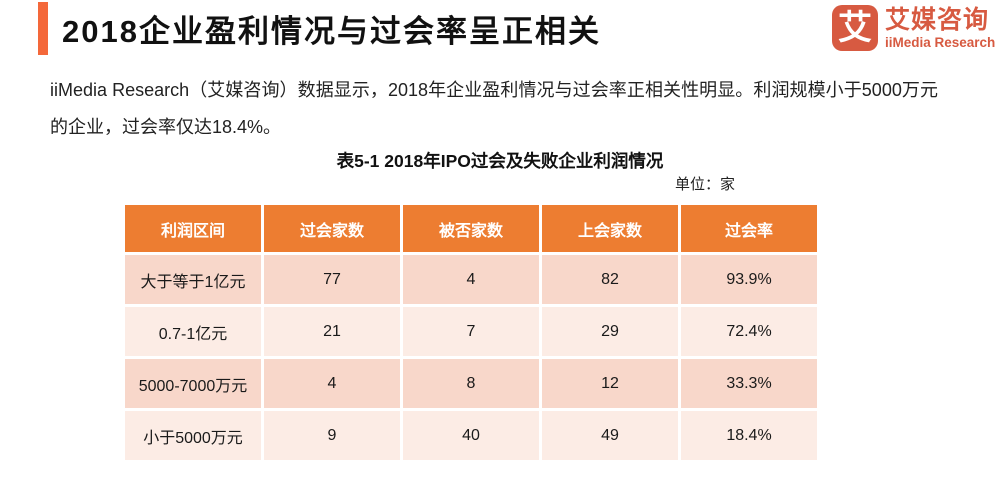 This screenshot has width=1000, height=480. Describe the element at coordinates (471, 435) in the screenshot. I see `table-cell: 40` at that location.